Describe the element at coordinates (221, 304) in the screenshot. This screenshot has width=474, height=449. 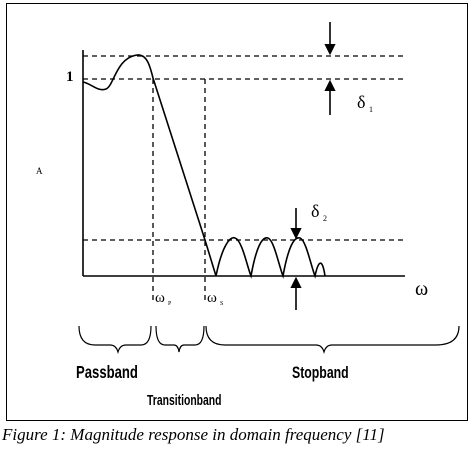
I see `omega-s-subscript: S` at that location.